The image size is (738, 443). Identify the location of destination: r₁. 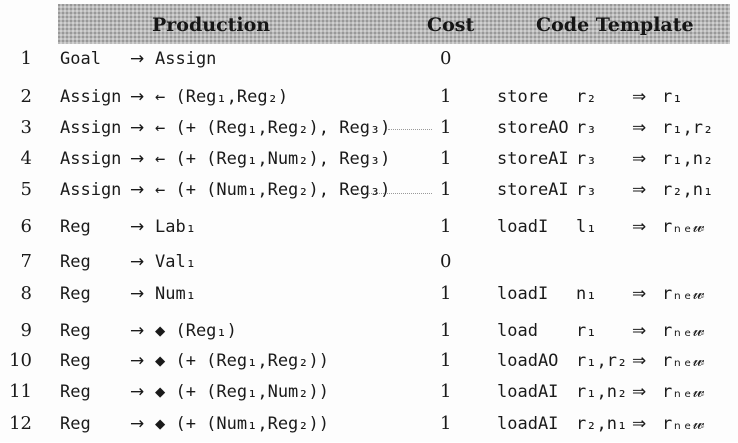
(672, 97).